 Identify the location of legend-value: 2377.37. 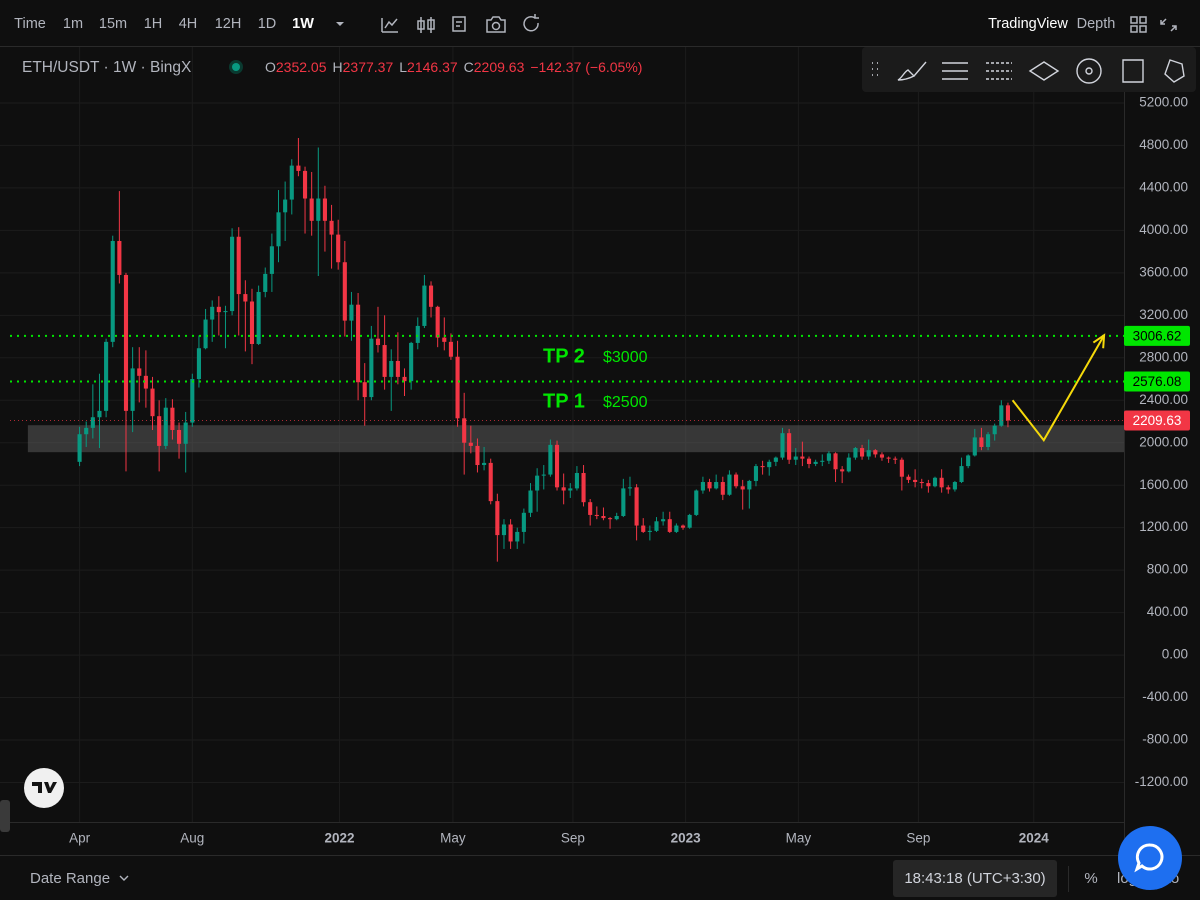
(368, 67).